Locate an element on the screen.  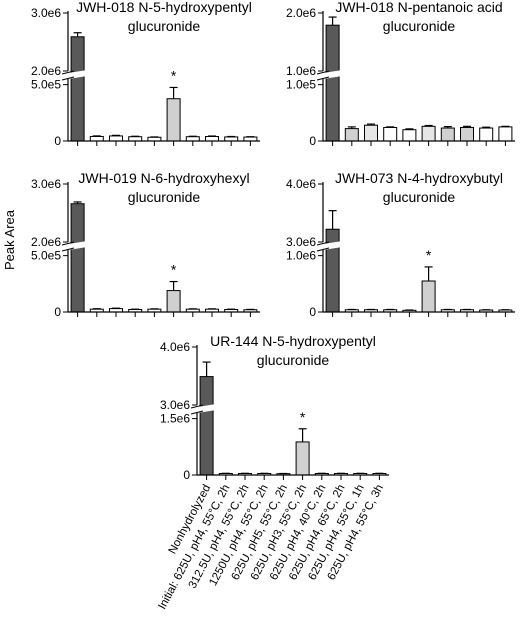
chart-title: JWH-018 N-5-hydroxypentyl glucuronide is located at coordinates (164, 17).